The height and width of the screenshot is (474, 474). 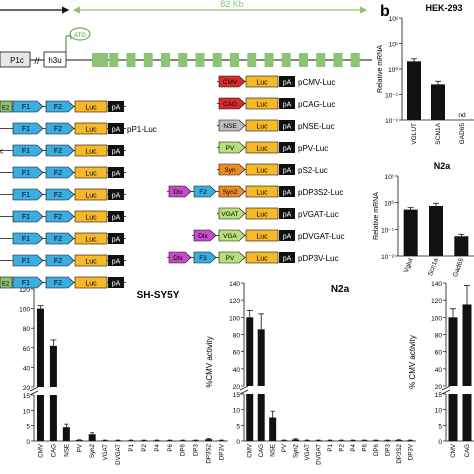 I want to click on construct-name: pCMV-Luc, so click(x=316, y=82).